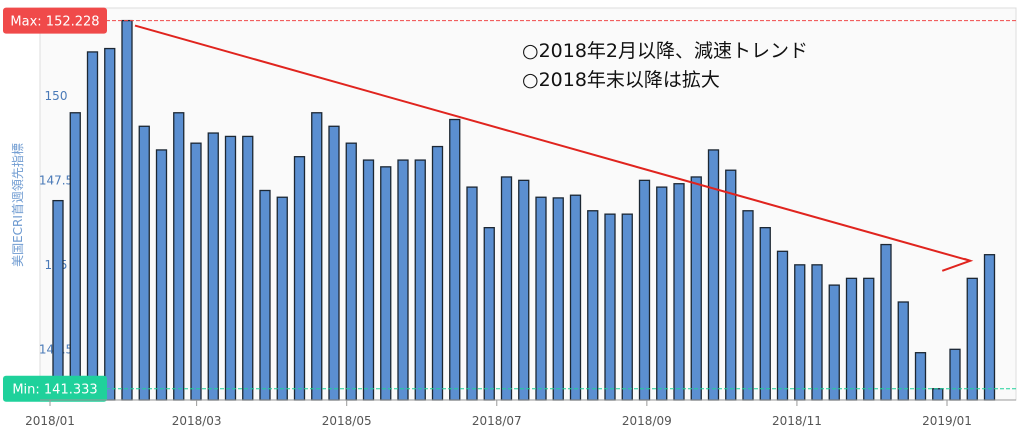 The width and height of the screenshot is (1023, 431). Describe the element at coordinates (197, 421) in the screenshot. I see `x-tick-label: 2018/03` at that location.